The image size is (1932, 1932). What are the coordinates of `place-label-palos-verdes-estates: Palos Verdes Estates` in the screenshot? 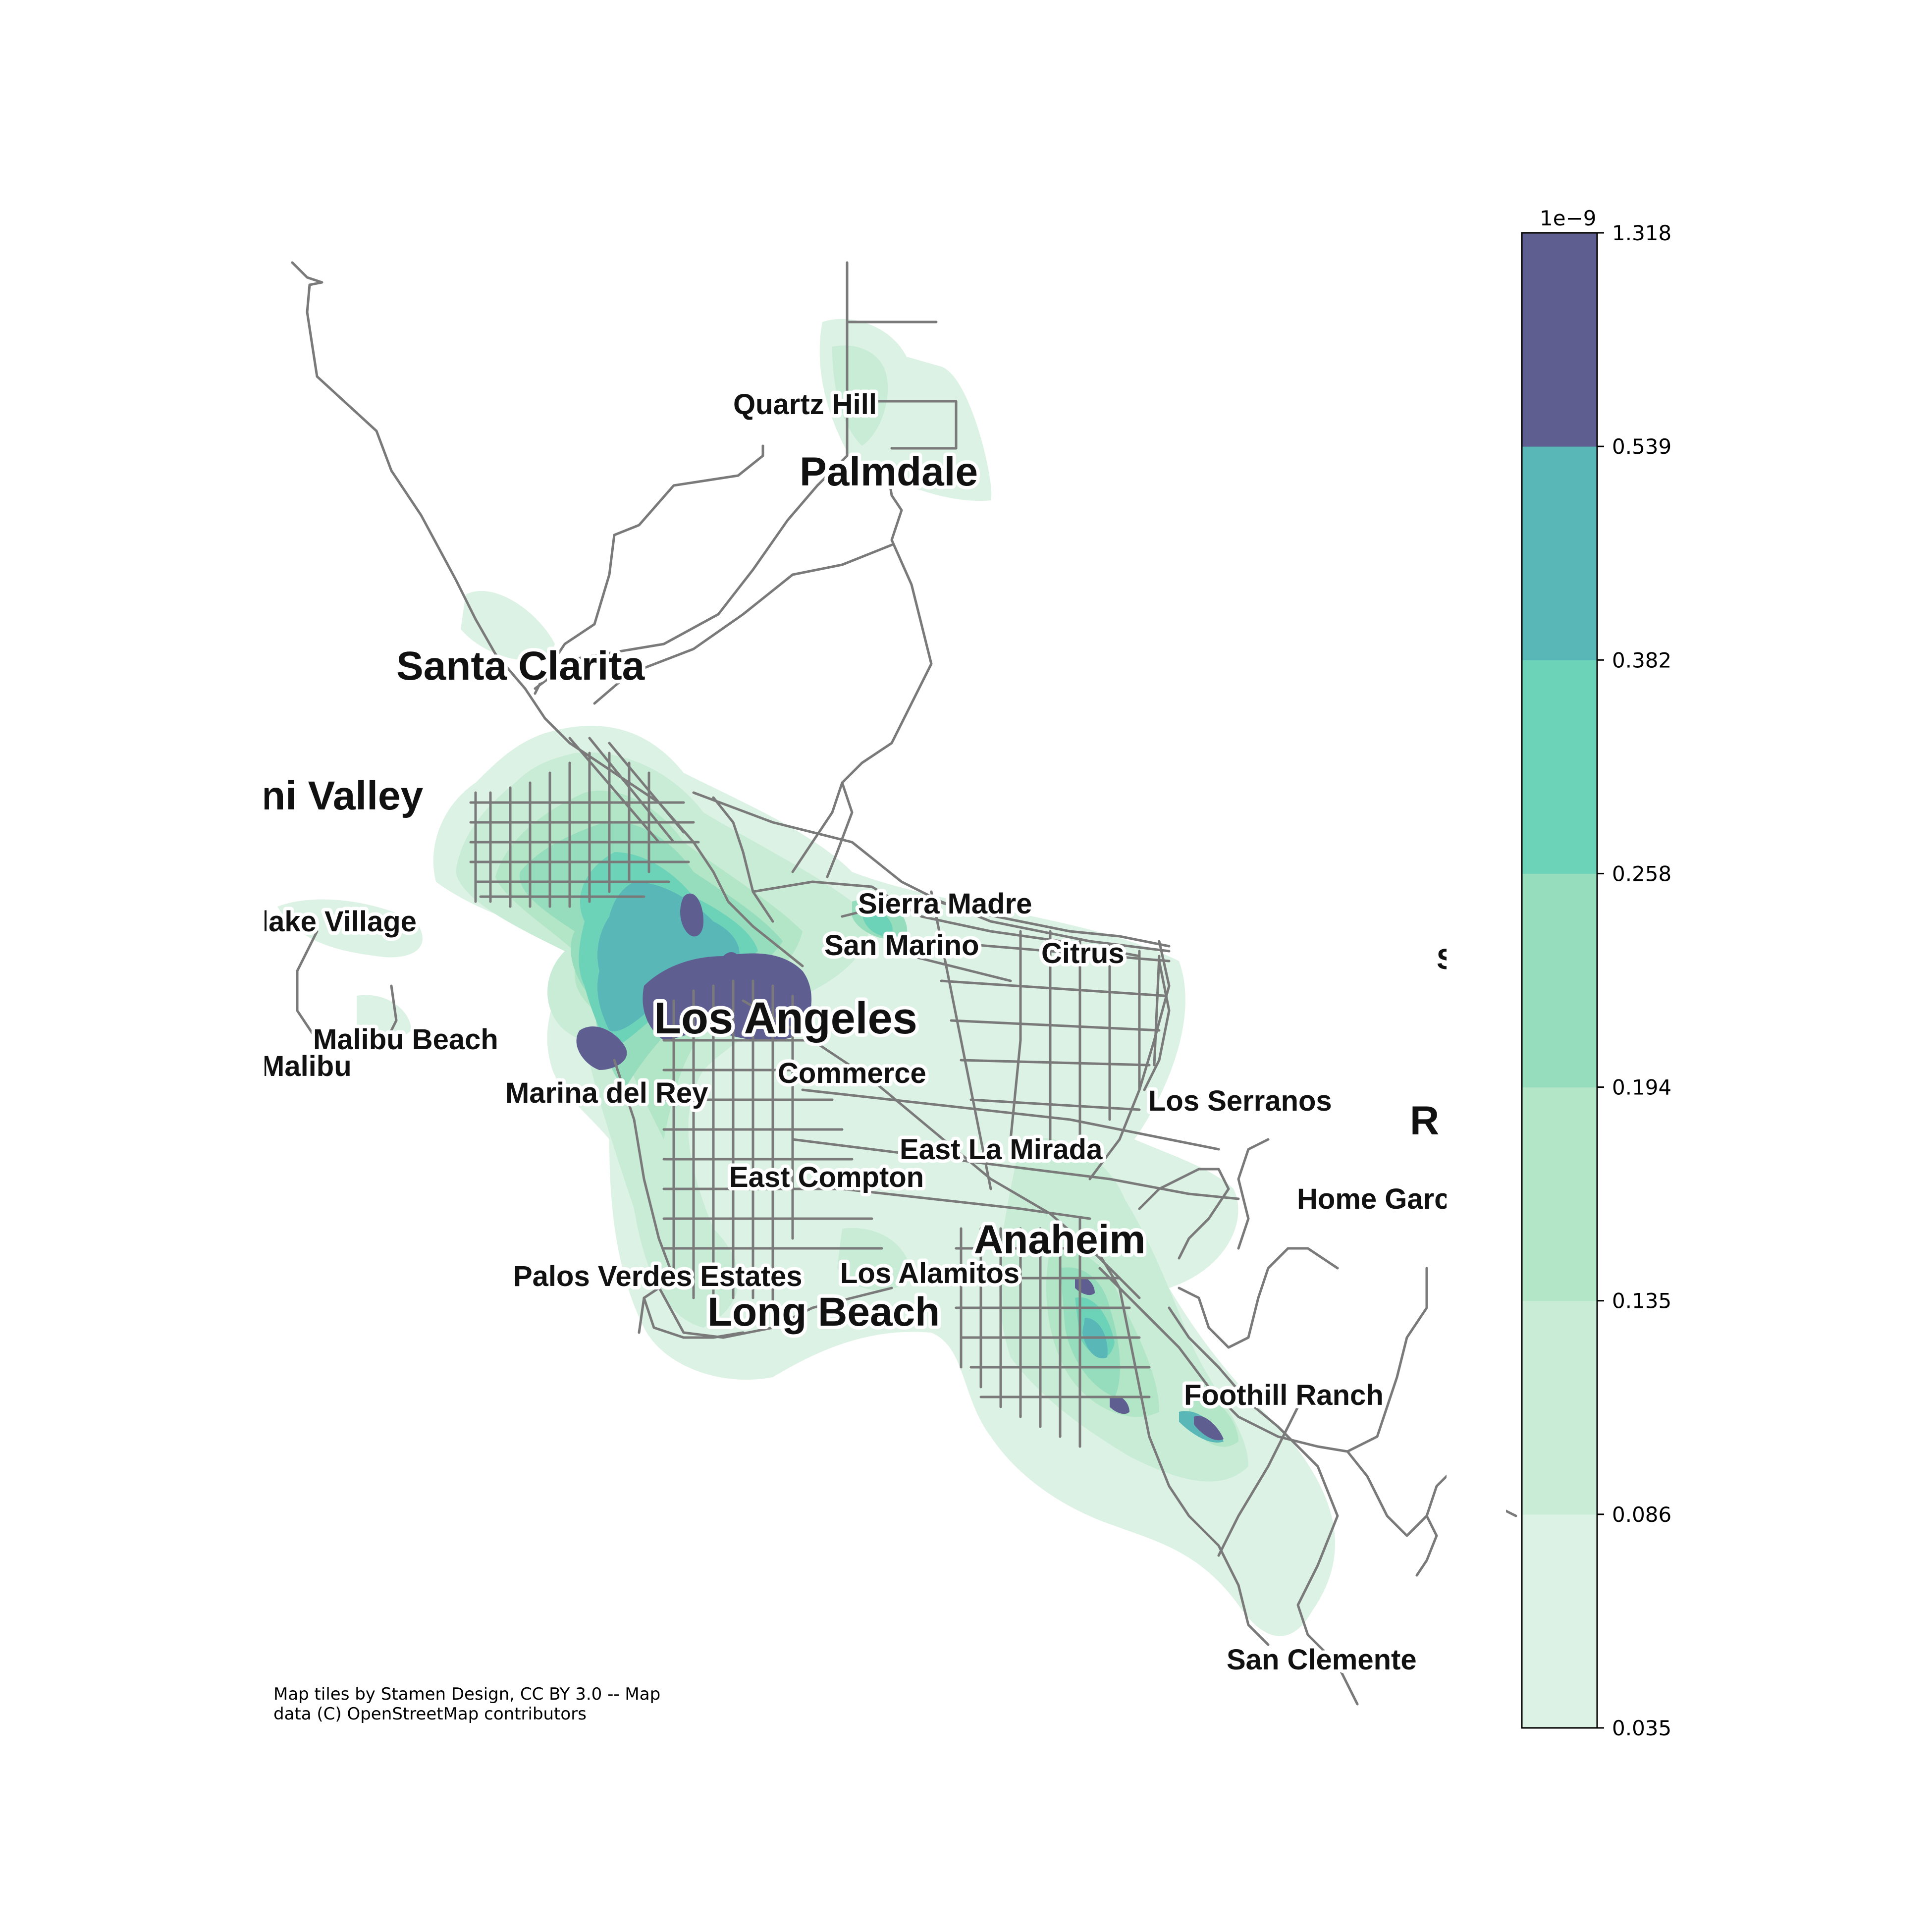 It's located at (658, 1276).